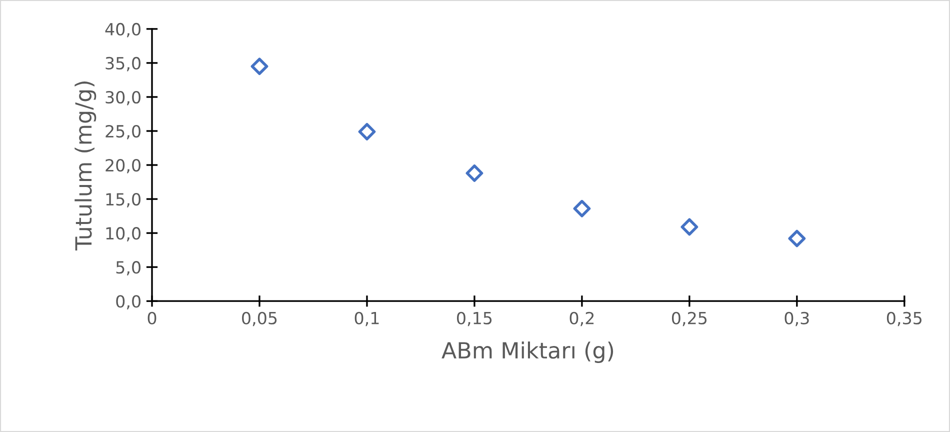 The width and height of the screenshot is (950, 432). I want to click on x-tick-label: 0,05, so click(259, 319).